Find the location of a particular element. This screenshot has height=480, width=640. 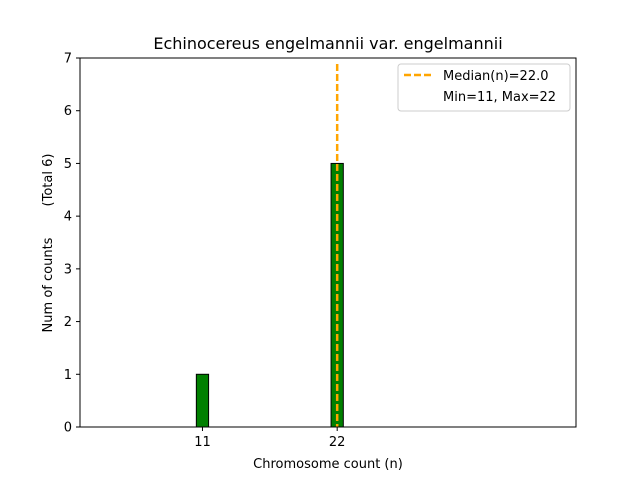

y-axis-total-label: (Total 6) is located at coordinates (48, 180).